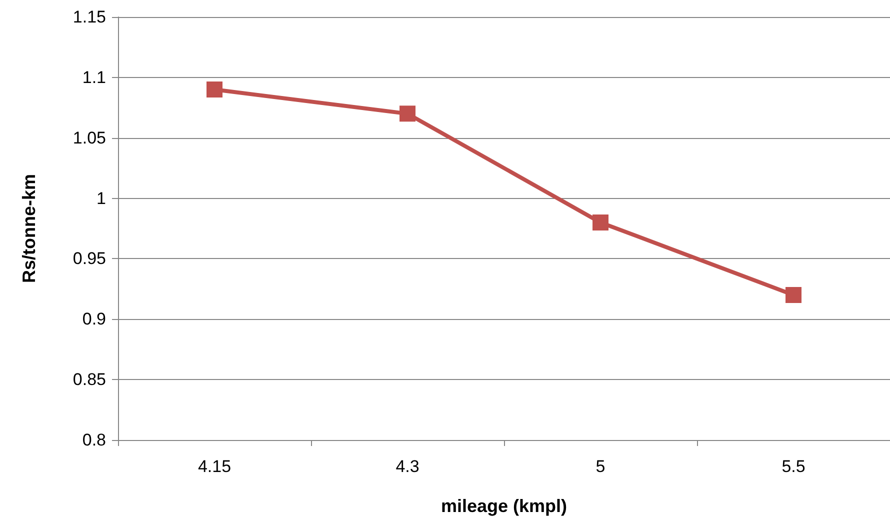 The height and width of the screenshot is (529, 890). Describe the element at coordinates (89, 138) in the screenshot. I see `y-tick-label: 1.05` at that location.